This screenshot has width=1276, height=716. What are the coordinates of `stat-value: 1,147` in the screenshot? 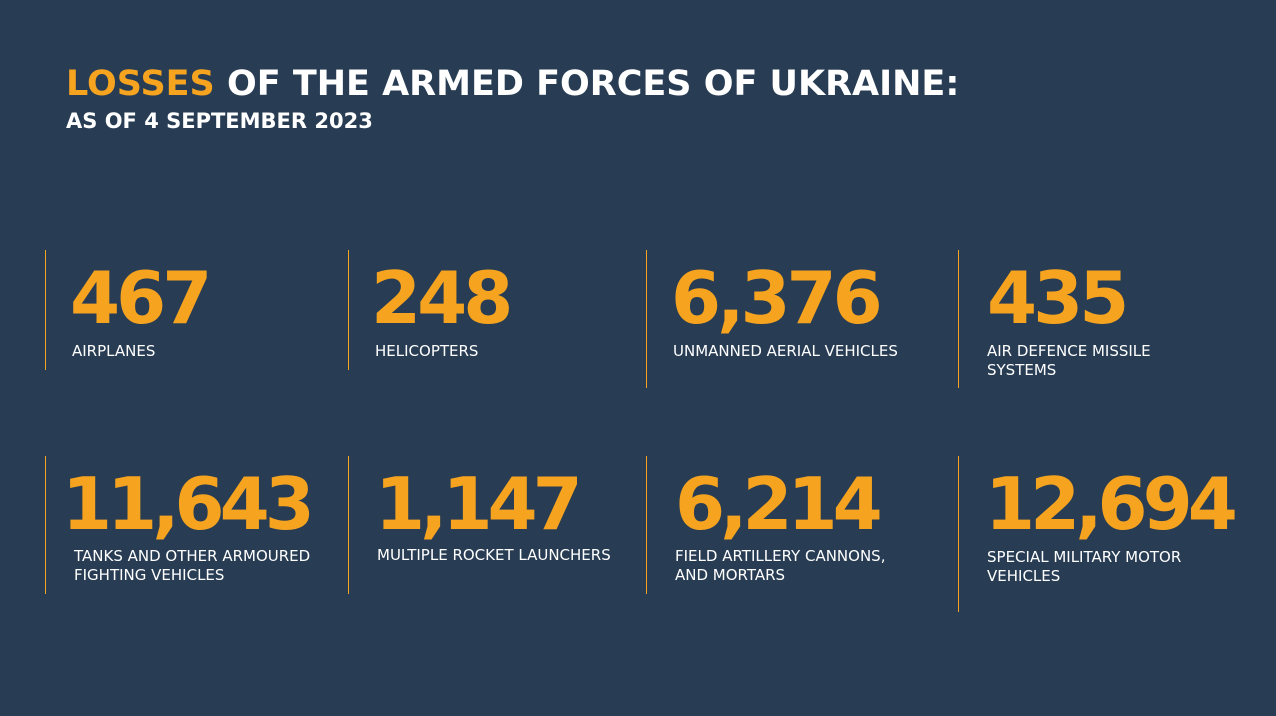 It's located at (479, 504).